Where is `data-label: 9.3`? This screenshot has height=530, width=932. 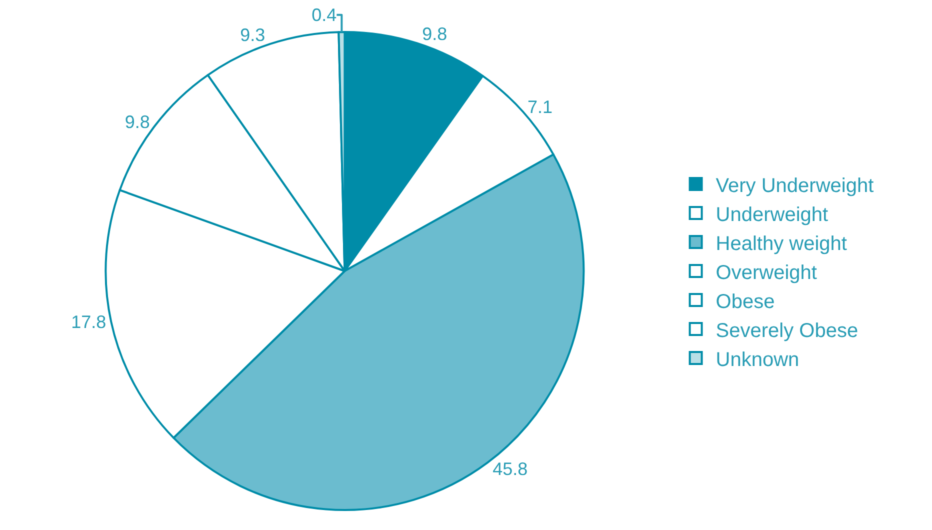
data-label: 9.3 is located at coordinates (253, 34).